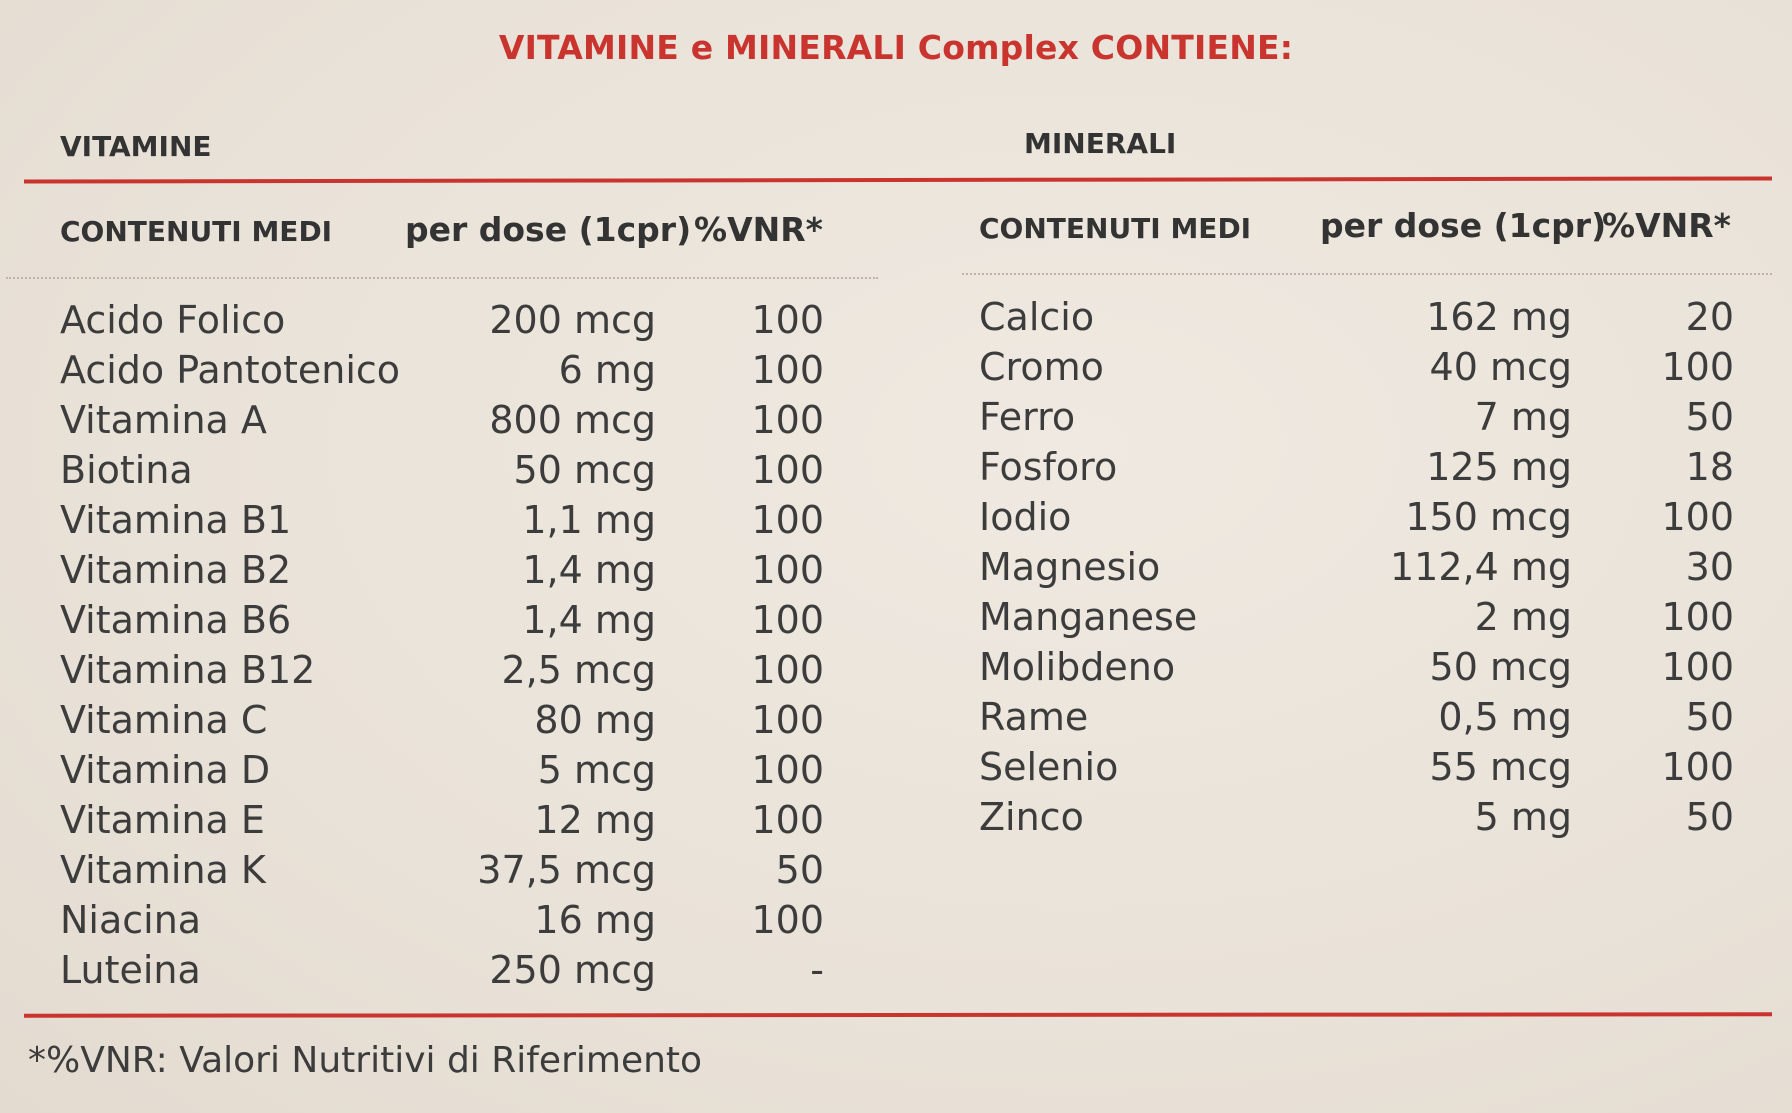 The image size is (1792, 1113). Describe the element at coordinates (1709, 567) in the screenshot. I see `nutrient-vnr: 30` at that location.